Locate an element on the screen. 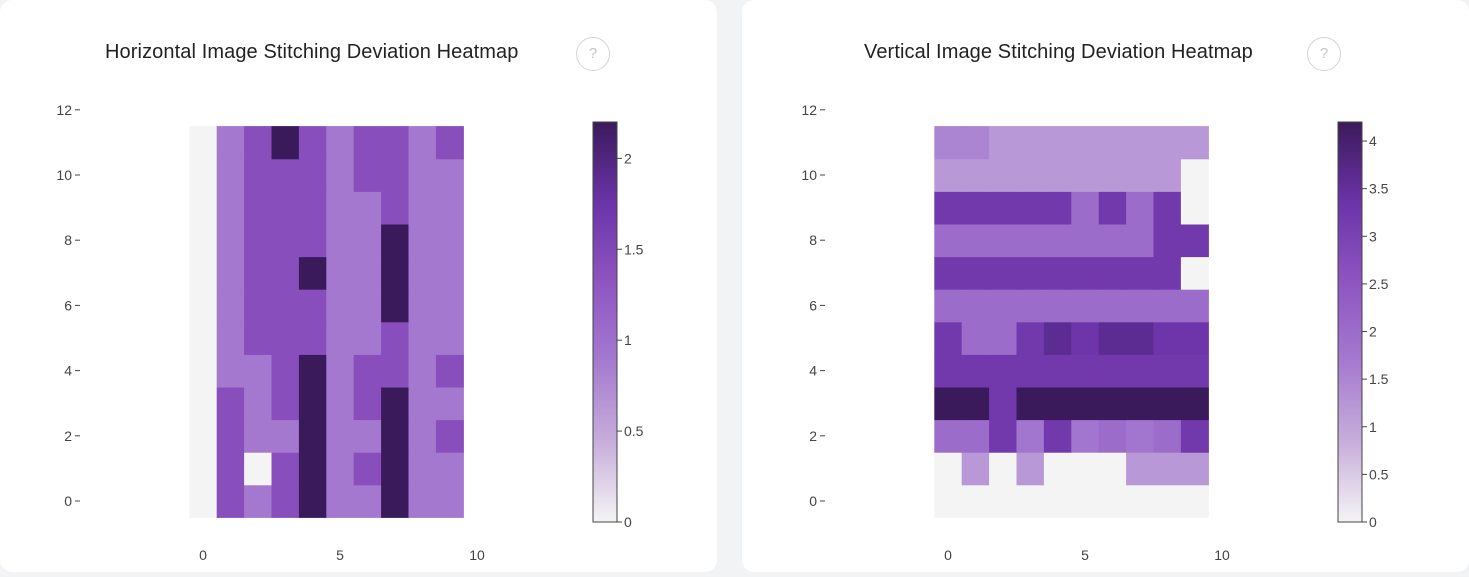 The image size is (1469, 577). colorbar-tick-label: 1.5 is located at coordinates (634, 249).